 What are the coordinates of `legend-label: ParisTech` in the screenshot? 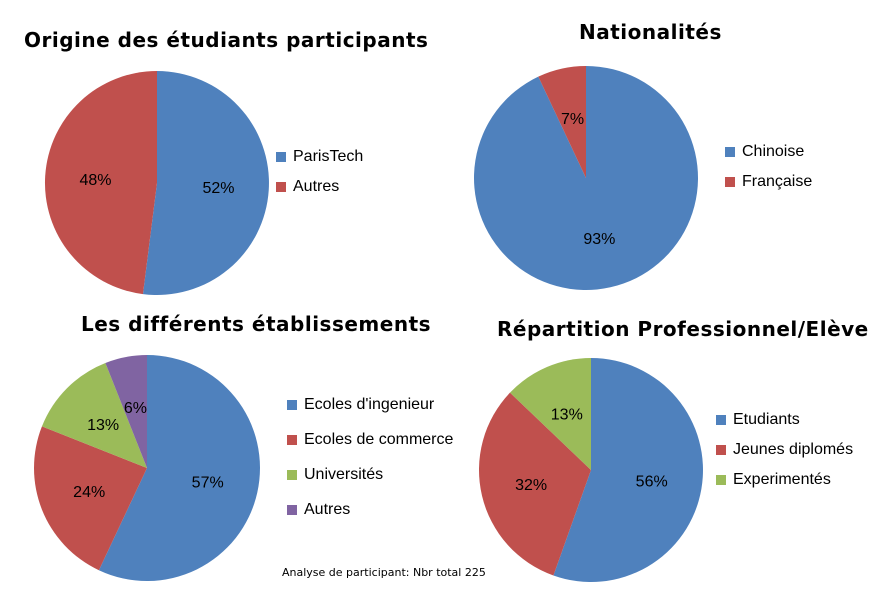 It's located at (328, 156).